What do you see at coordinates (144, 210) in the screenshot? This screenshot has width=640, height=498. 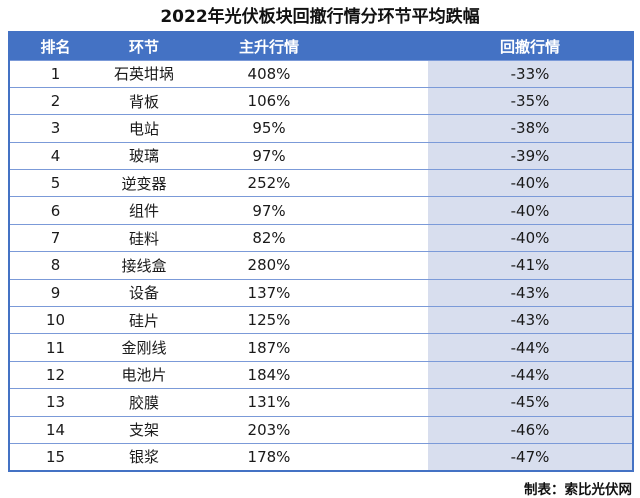 I see `segment-cell: 组件` at bounding box center [144, 210].